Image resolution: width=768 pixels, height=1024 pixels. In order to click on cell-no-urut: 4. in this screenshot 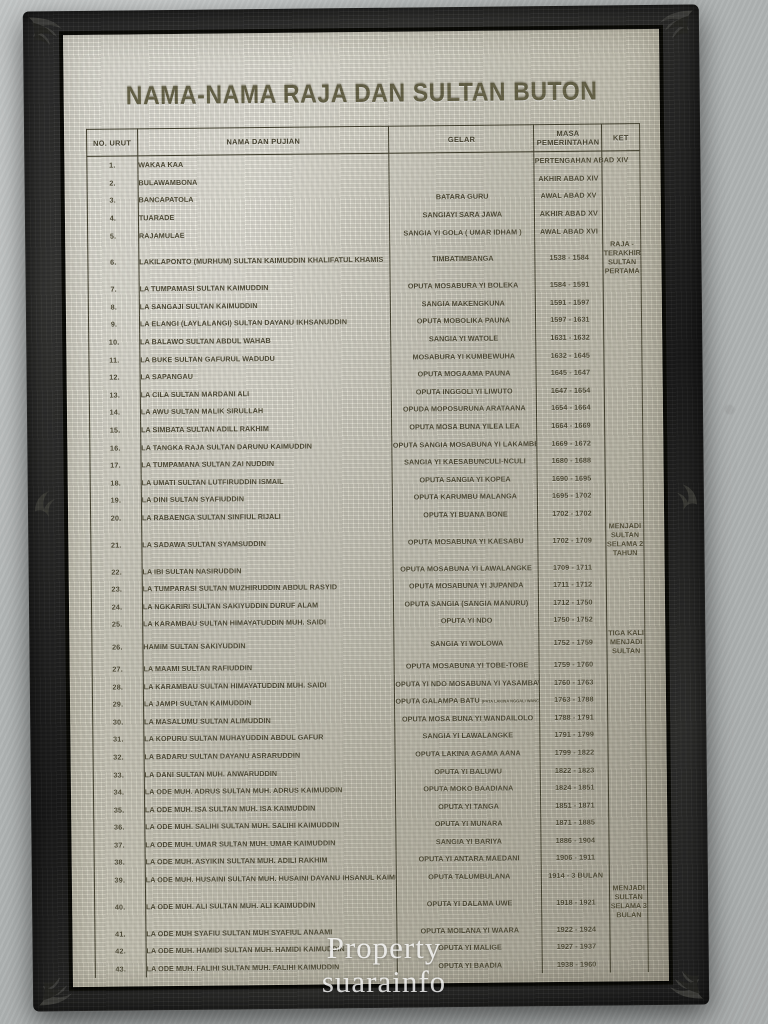, I will do `click(113, 218)`.